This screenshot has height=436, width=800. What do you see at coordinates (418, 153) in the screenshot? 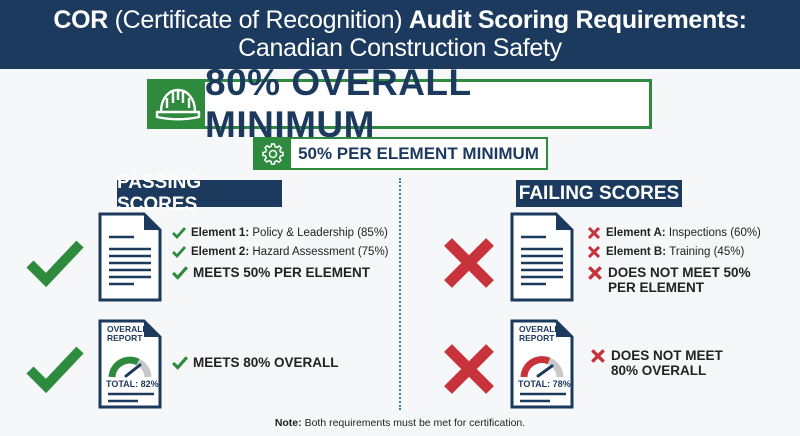
I see `per-element-minimum-label: 50% PER ELEMENT MINIMUM` at bounding box center [418, 153].